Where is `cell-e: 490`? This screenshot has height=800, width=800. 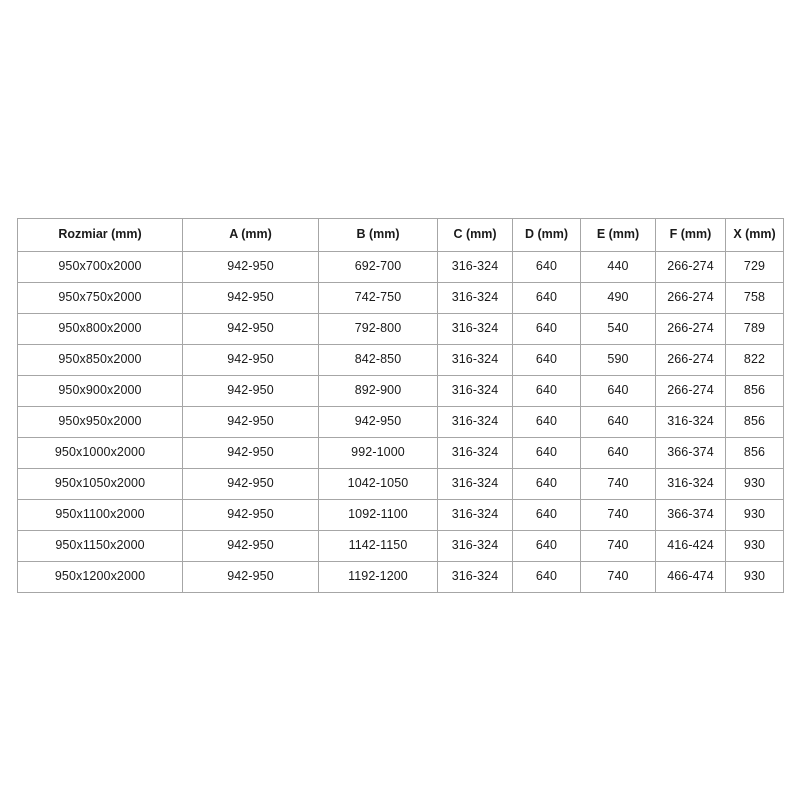
cell-e: 490 is located at coordinates (618, 298).